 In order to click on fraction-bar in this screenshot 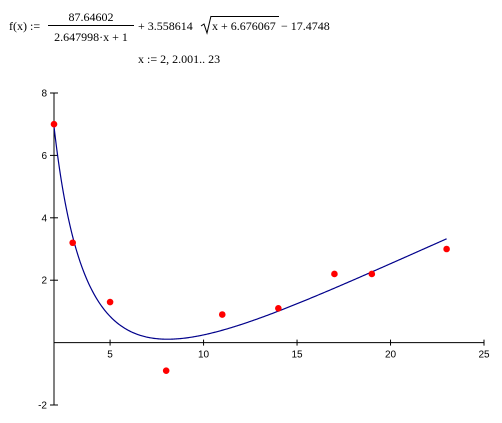, I will do `click(91, 25)`.